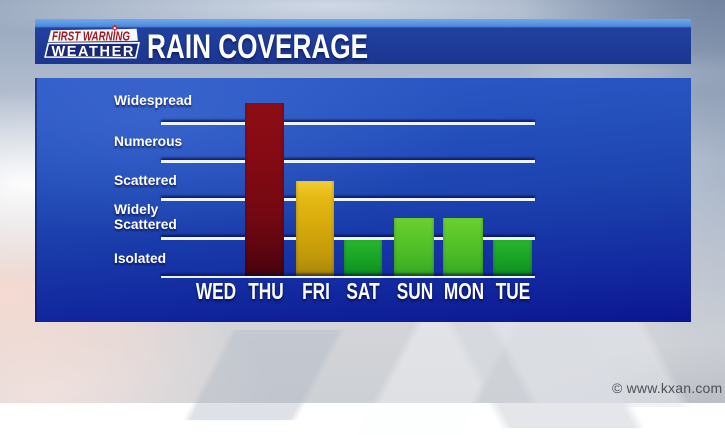 This screenshot has height=435, width=725. I want to click on svg-text: WEATHER, so click(93, 52).